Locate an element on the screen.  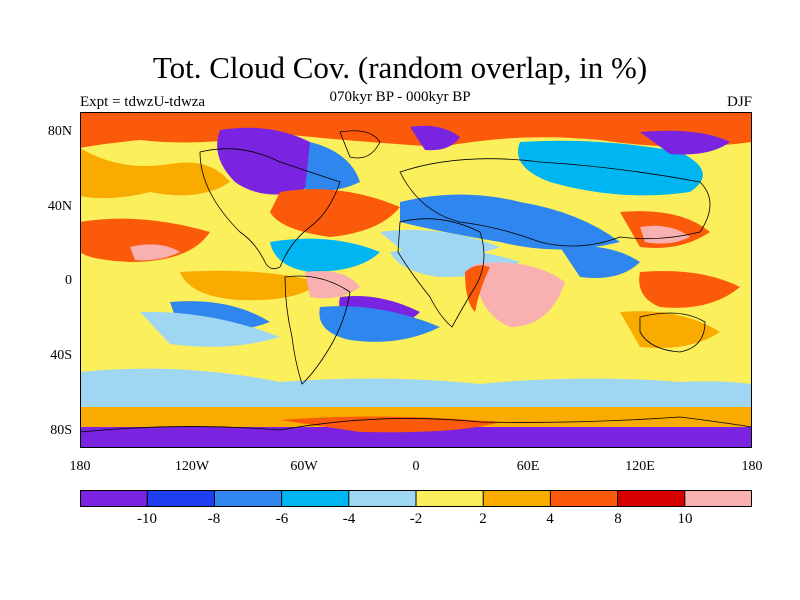
west-pacific-pink is located at coordinates (665, 234).